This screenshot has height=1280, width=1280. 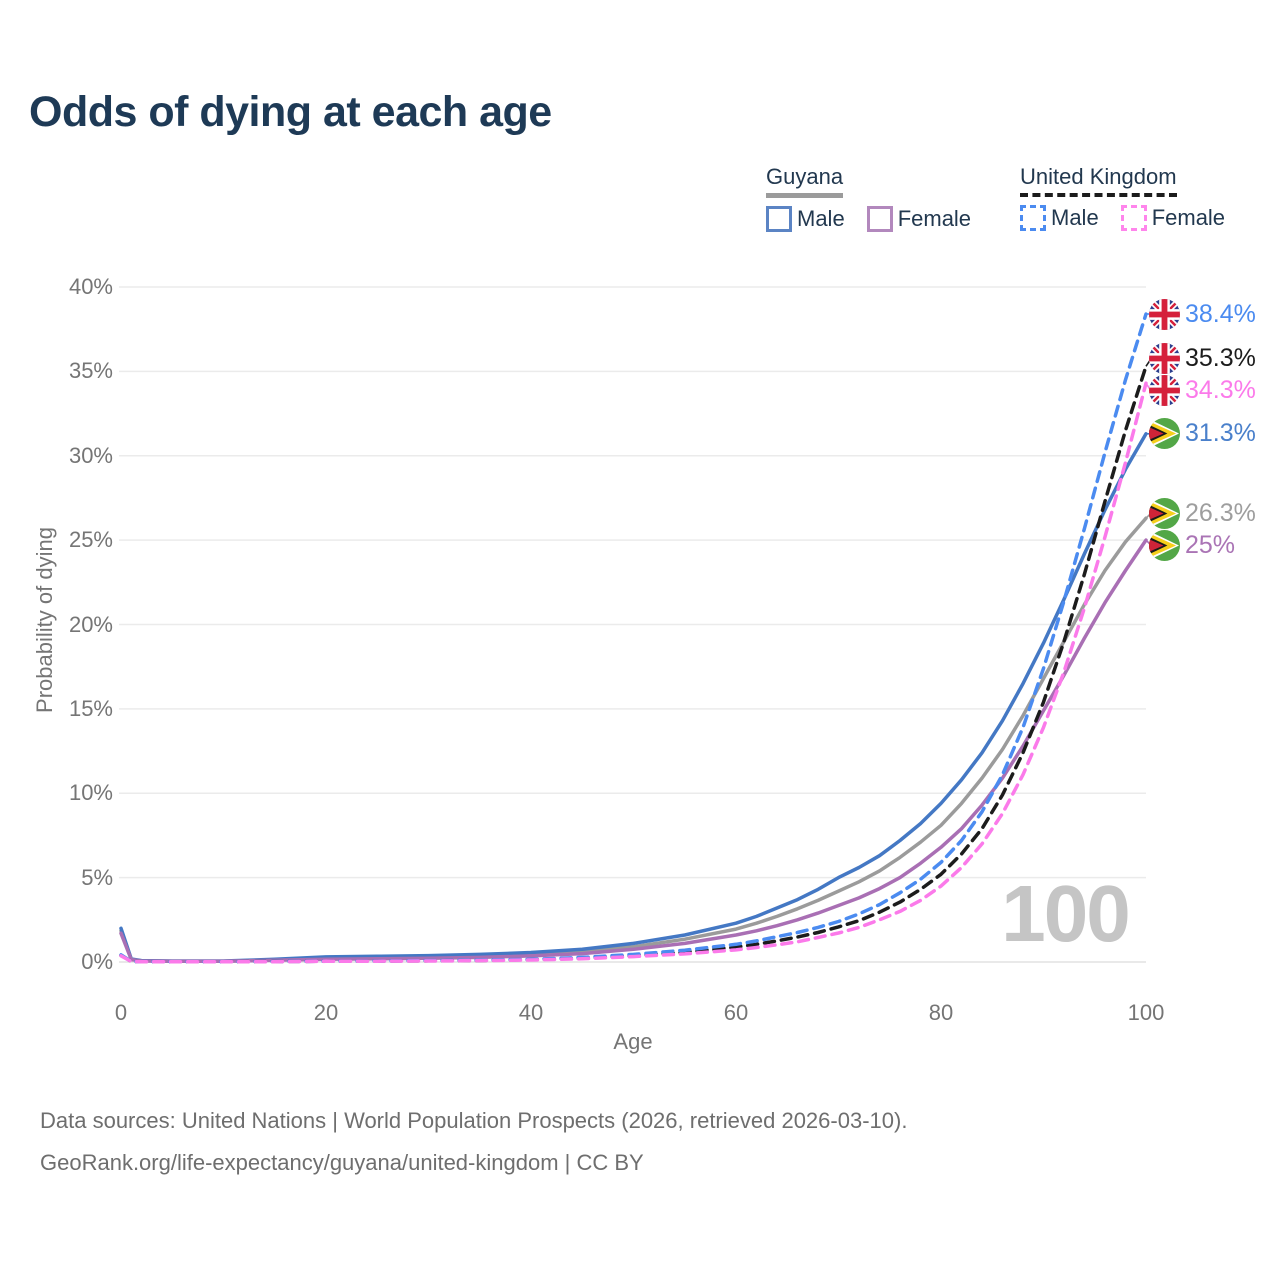 I want to click on series-end-label-guyana-female: 25%, so click(x=1192, y=545).